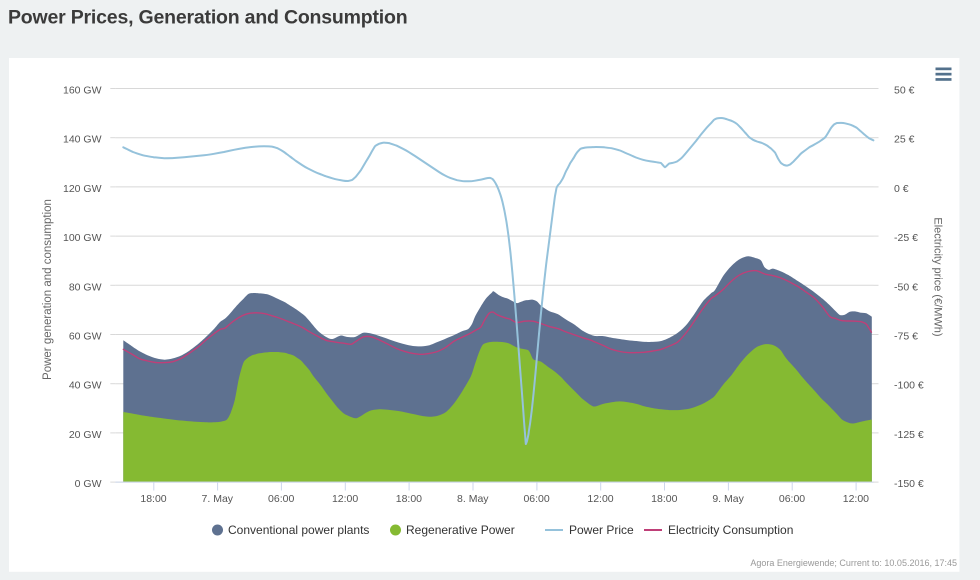  Describe the element at coordinates (906, 287) in the screenshot. I see `svg-text: -50 €` at that location.